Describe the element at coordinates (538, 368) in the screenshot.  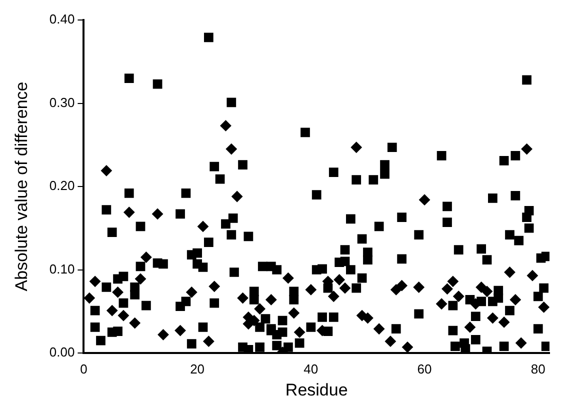
I see `x-tick-label: 80` at that location.